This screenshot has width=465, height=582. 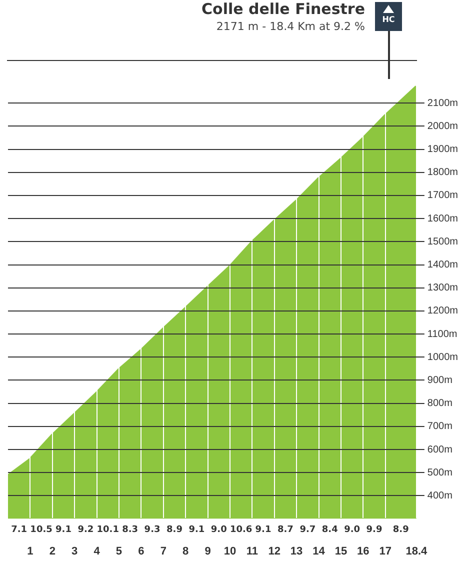 I want to click on y-tick-label: 1500m, so click(x=442, y=242).